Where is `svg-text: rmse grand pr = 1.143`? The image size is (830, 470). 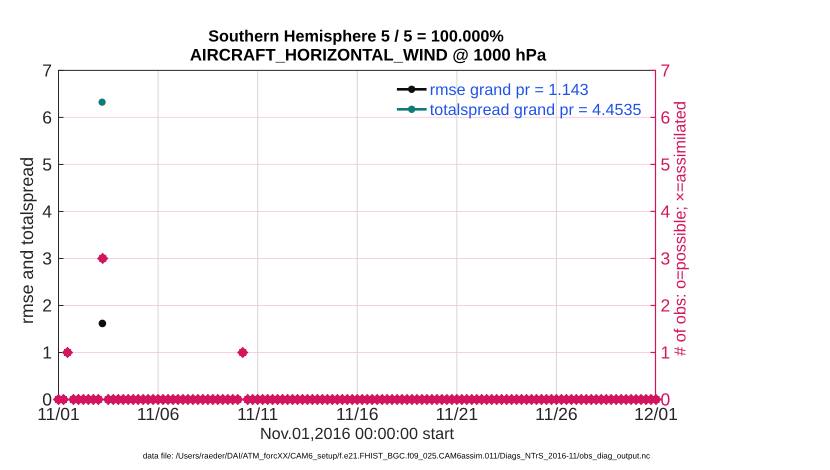 svg-text: rmse grand pr = 1.143 is located at coordinates (509, 90).